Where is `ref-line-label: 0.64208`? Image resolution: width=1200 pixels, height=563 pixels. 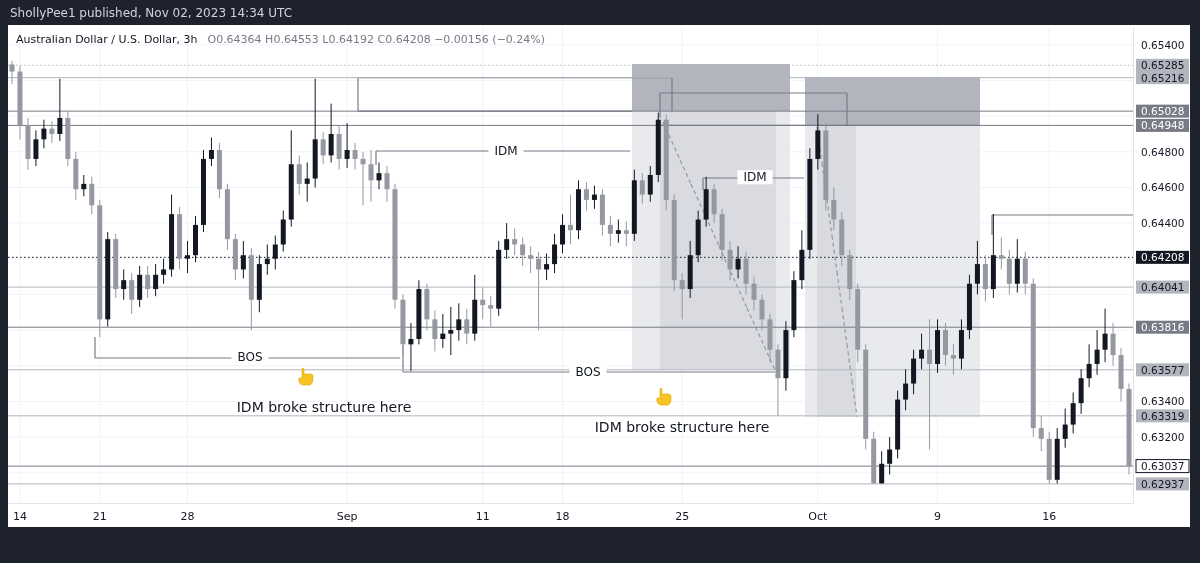 ref-line-label: 0.64208 is located at coordinates (1163, 257).